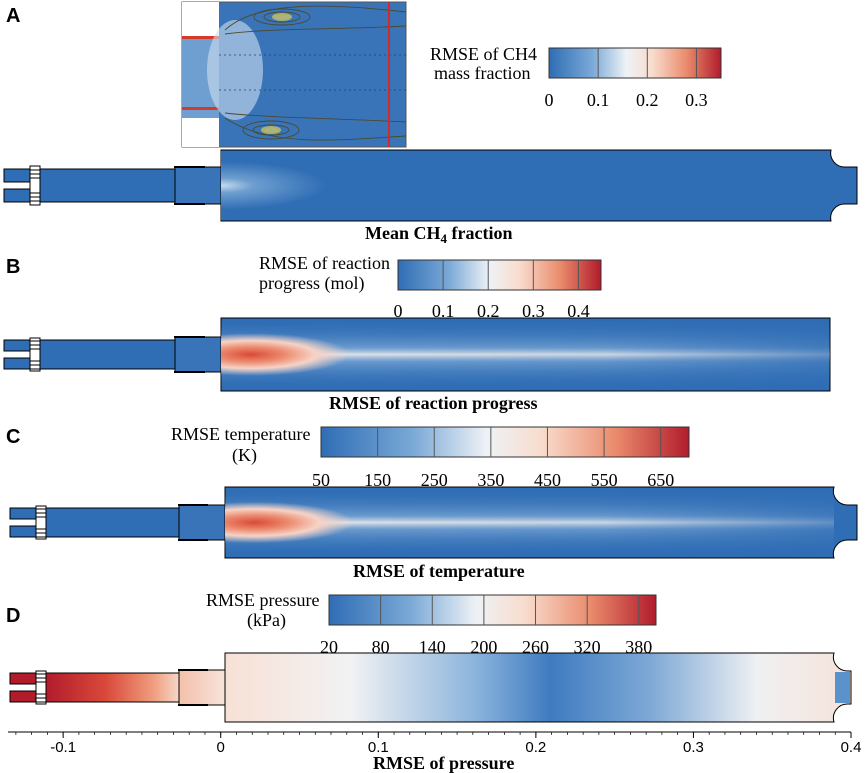  What do you see at coordinates (587, 647) in the screenshot?
I see `colorbar-tick-label: 320` at bounding box center [587, 647].